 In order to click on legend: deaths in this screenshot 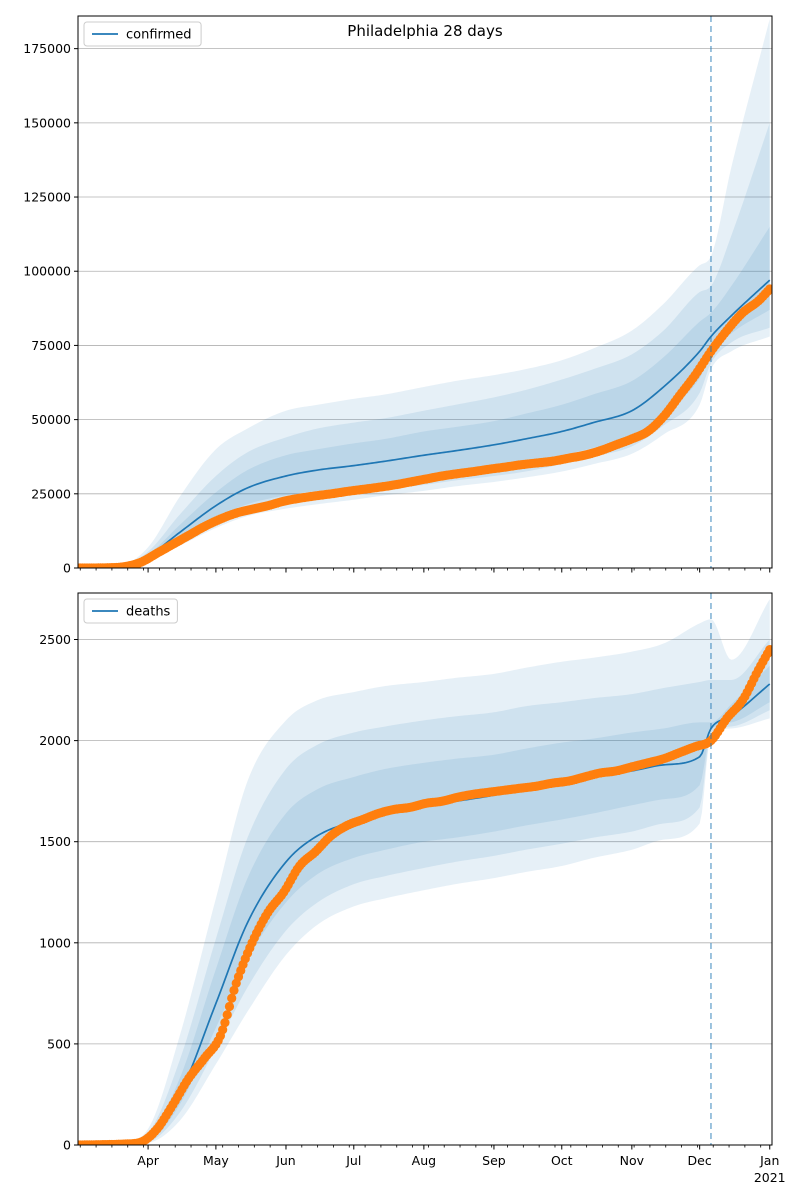, I will do `click(130, 611)`.